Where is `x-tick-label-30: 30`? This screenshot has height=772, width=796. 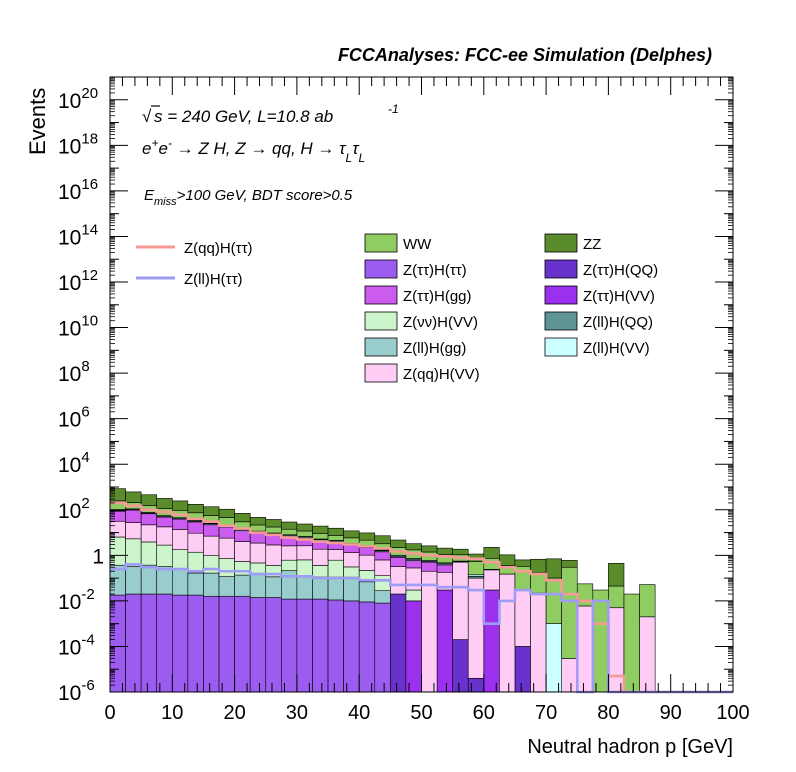 x-tick-label-30: 30 is located at coordinates (297, 713).